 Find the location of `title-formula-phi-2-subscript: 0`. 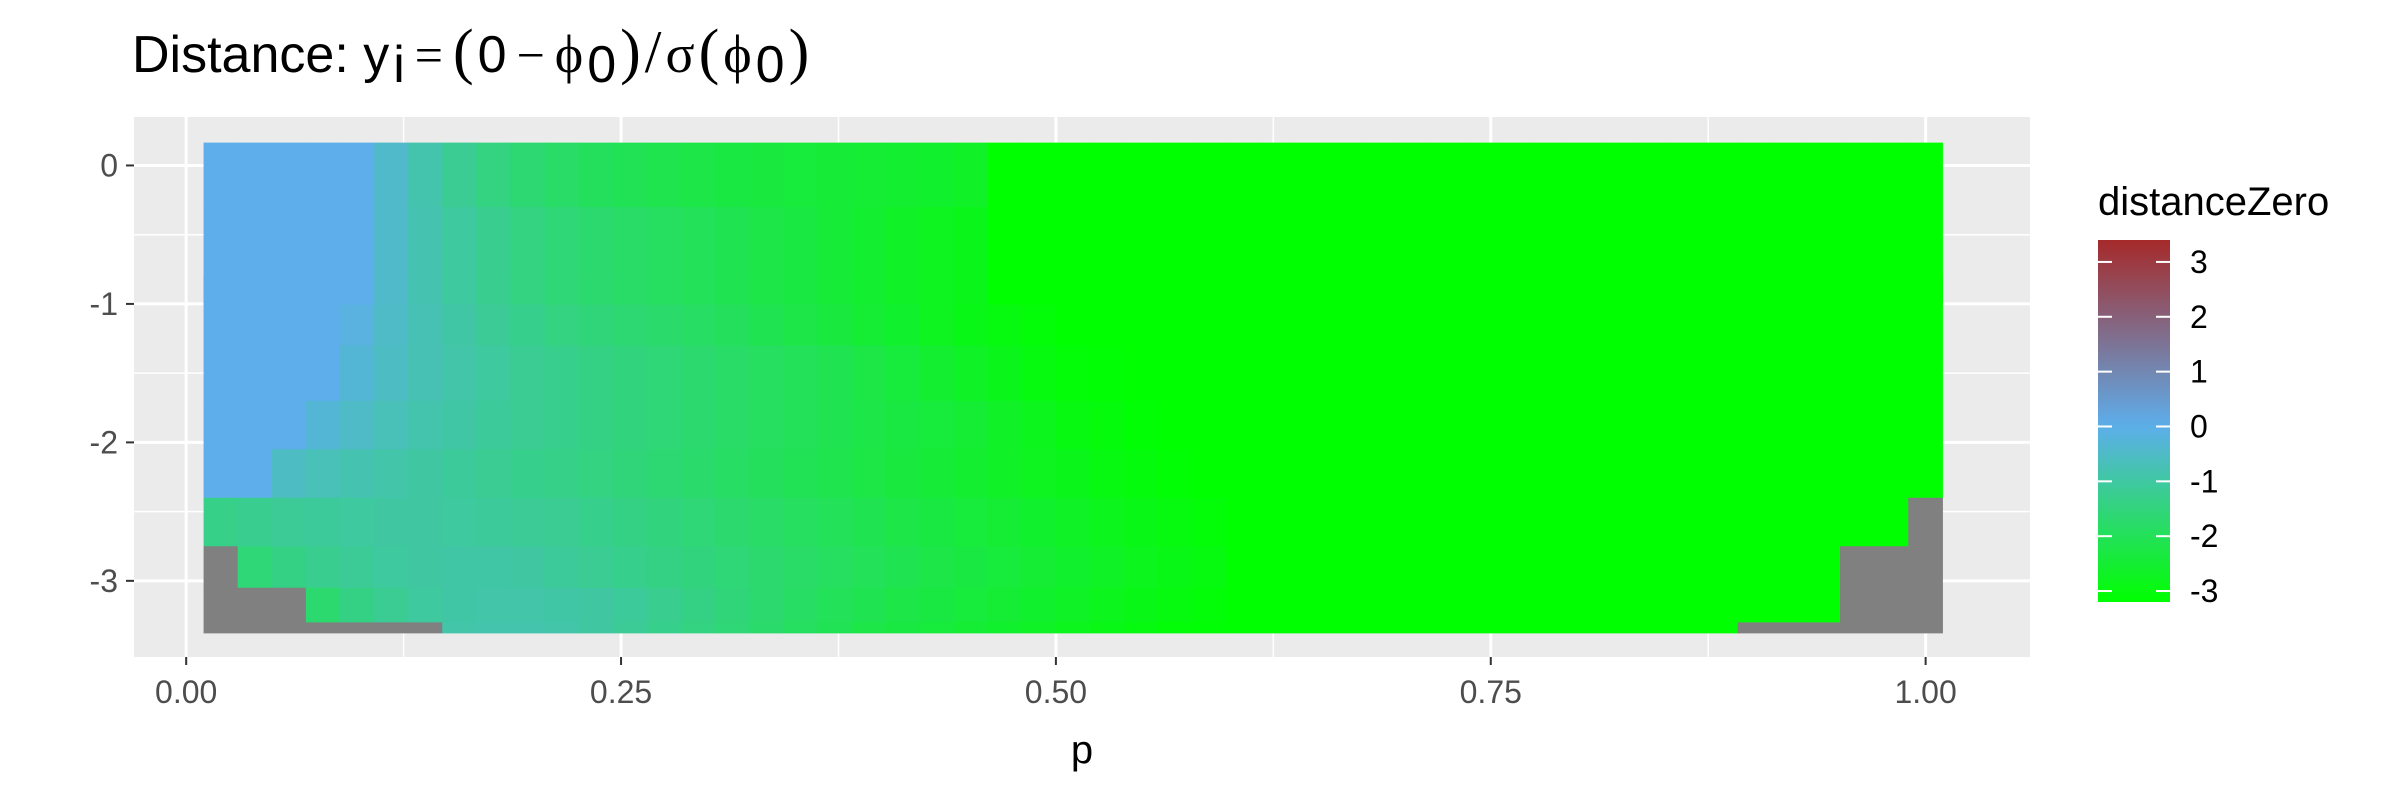

title-formula-phi-2-subscript: 0 is located at coordinates (770, 65).